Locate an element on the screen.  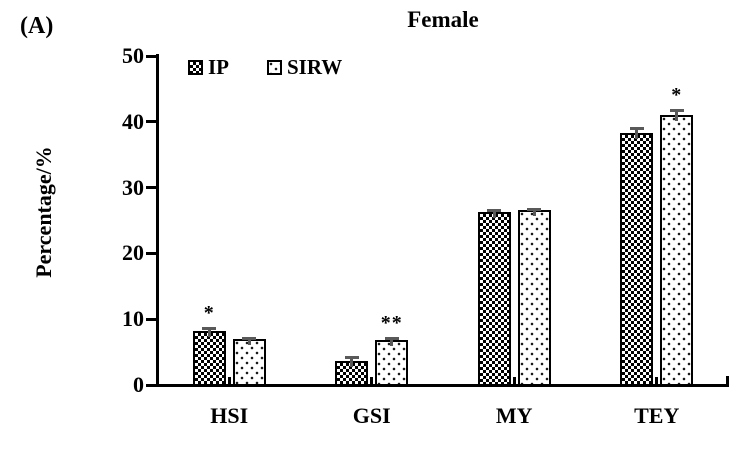
error-bar-cap-SIRW-GSI is located at coordinates (391, 338).